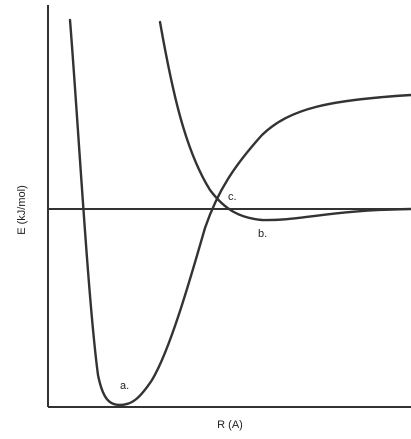  I want to click on point-label: a., so click(124, 386).